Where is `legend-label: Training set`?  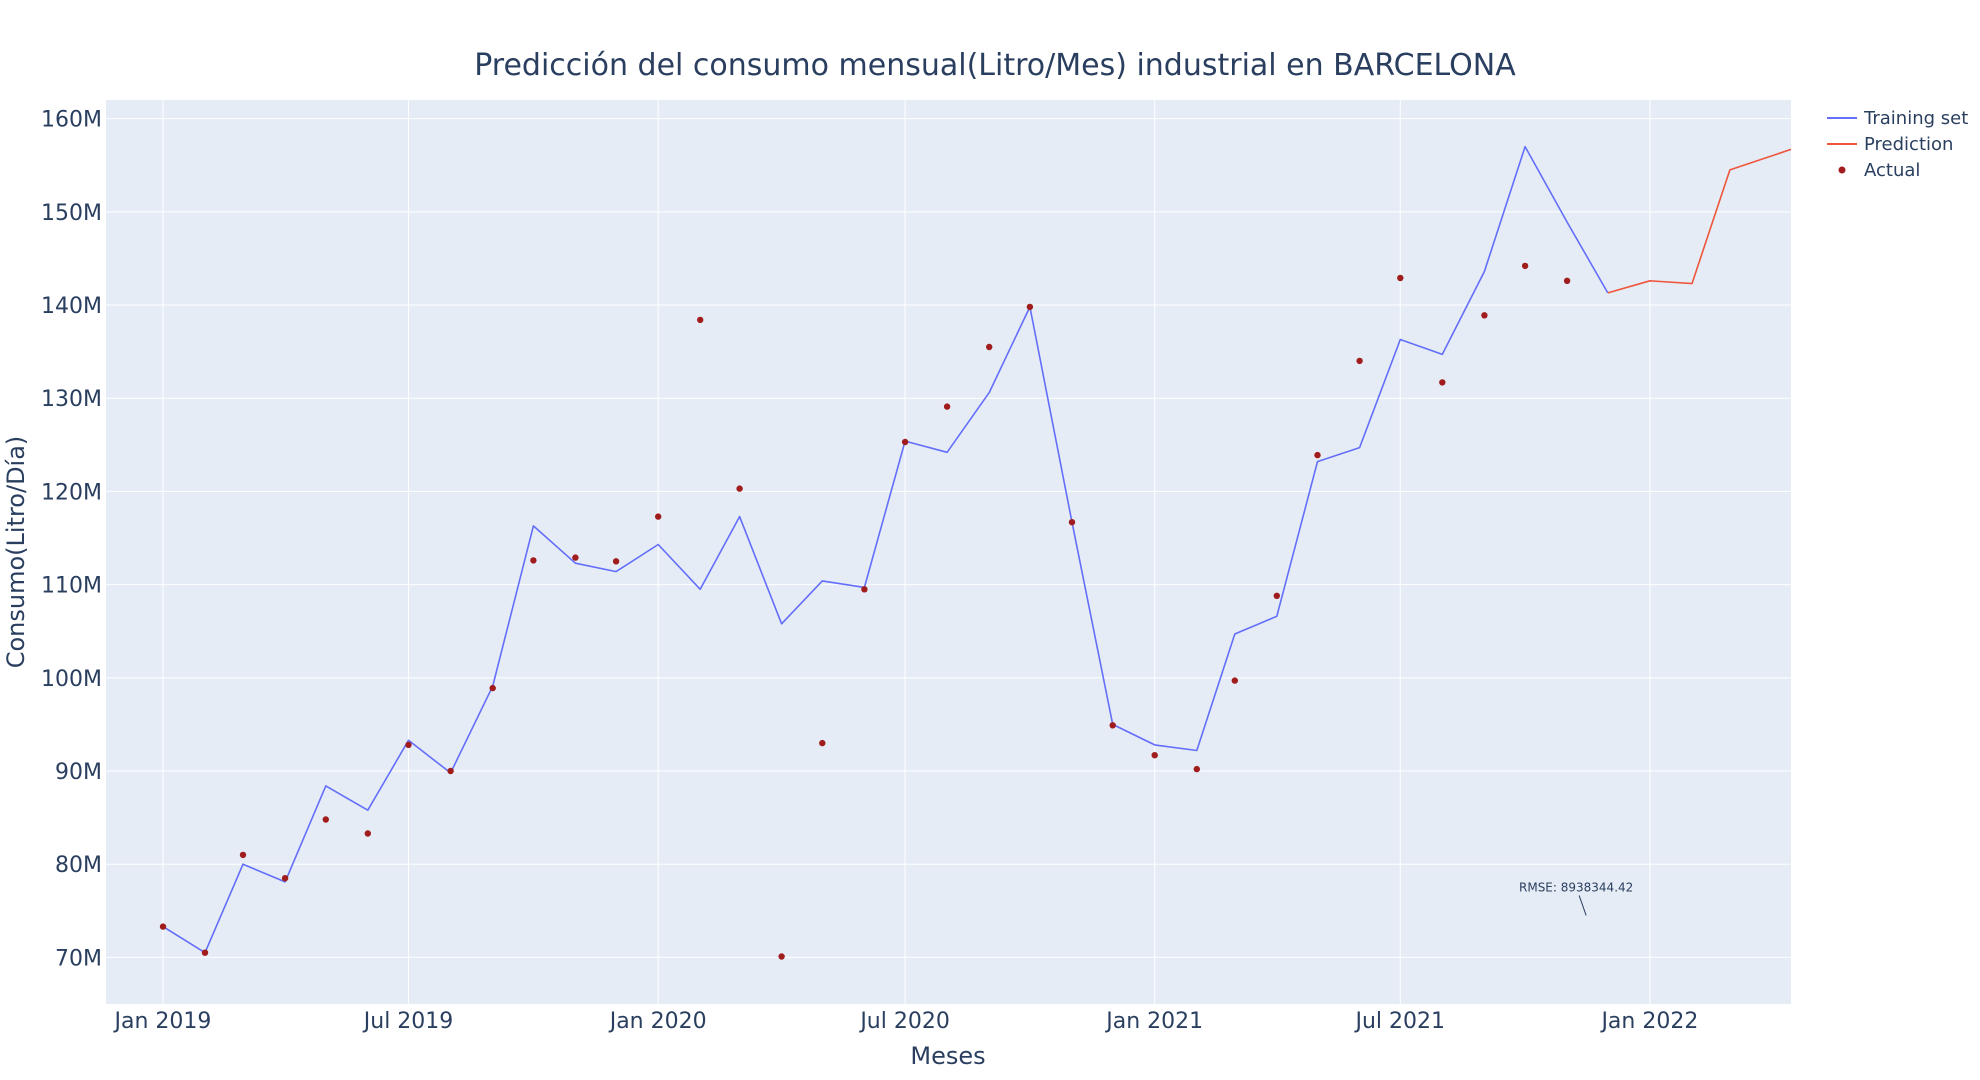 legend-label: Training set is located at coordinates (1915, 118).